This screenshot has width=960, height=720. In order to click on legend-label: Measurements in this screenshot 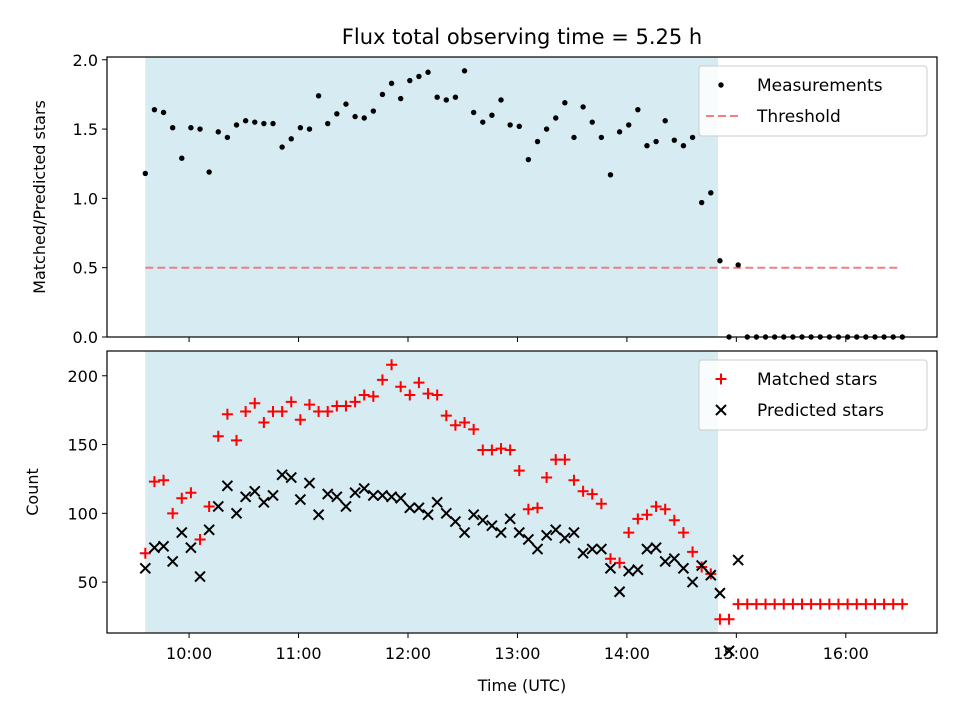, I will do `click(820, 86)`.